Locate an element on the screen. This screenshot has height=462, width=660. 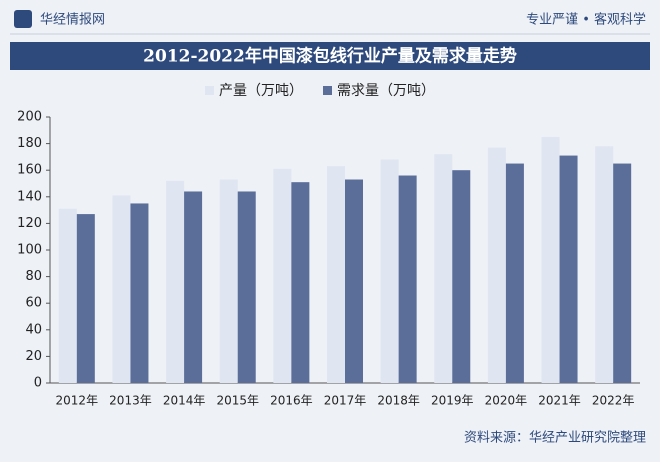
x-tick-label: 2019年 is located at coordinates (452, 401).